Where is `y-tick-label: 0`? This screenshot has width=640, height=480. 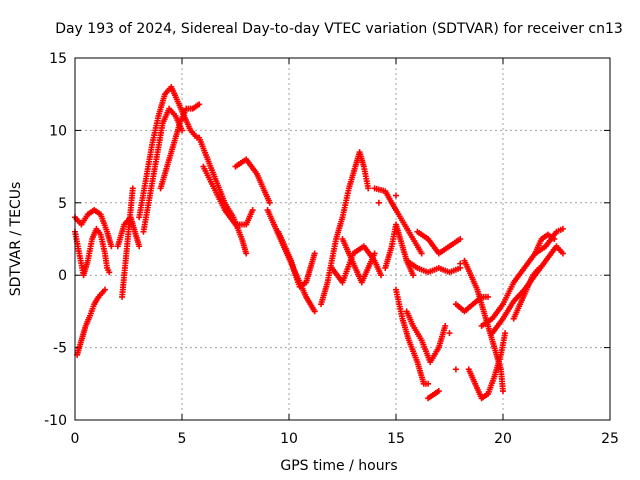 y-tick-label: 0 is located at coordinates (62, 276).